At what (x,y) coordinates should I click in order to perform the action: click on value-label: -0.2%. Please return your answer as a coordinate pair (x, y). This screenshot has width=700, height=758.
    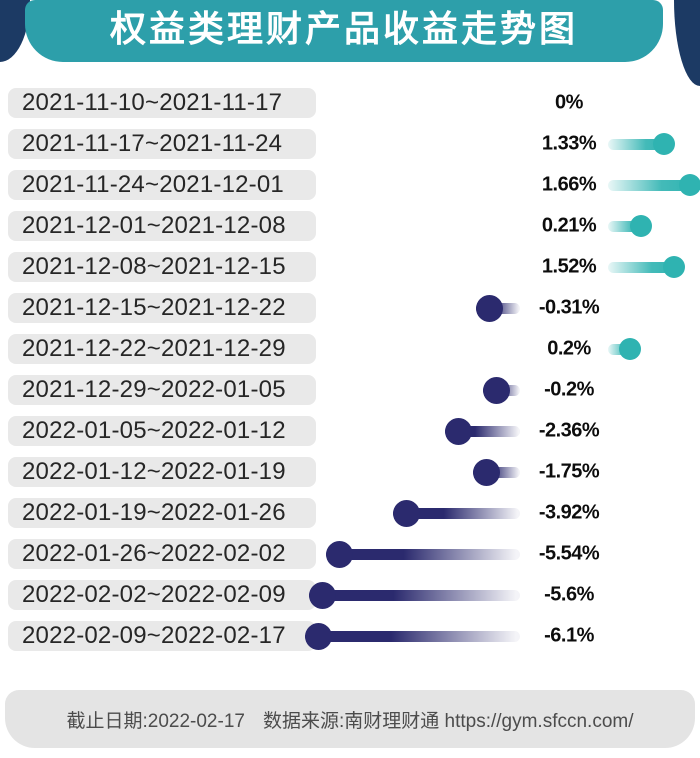
    Looking at the image, I should click on (569, 389).